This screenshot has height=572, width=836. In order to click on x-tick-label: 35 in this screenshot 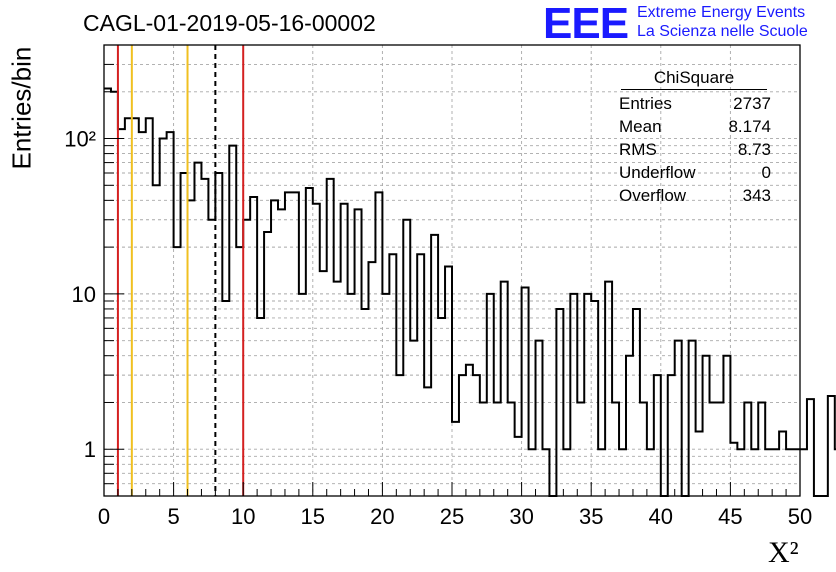, I will do `click(591, 516)`.